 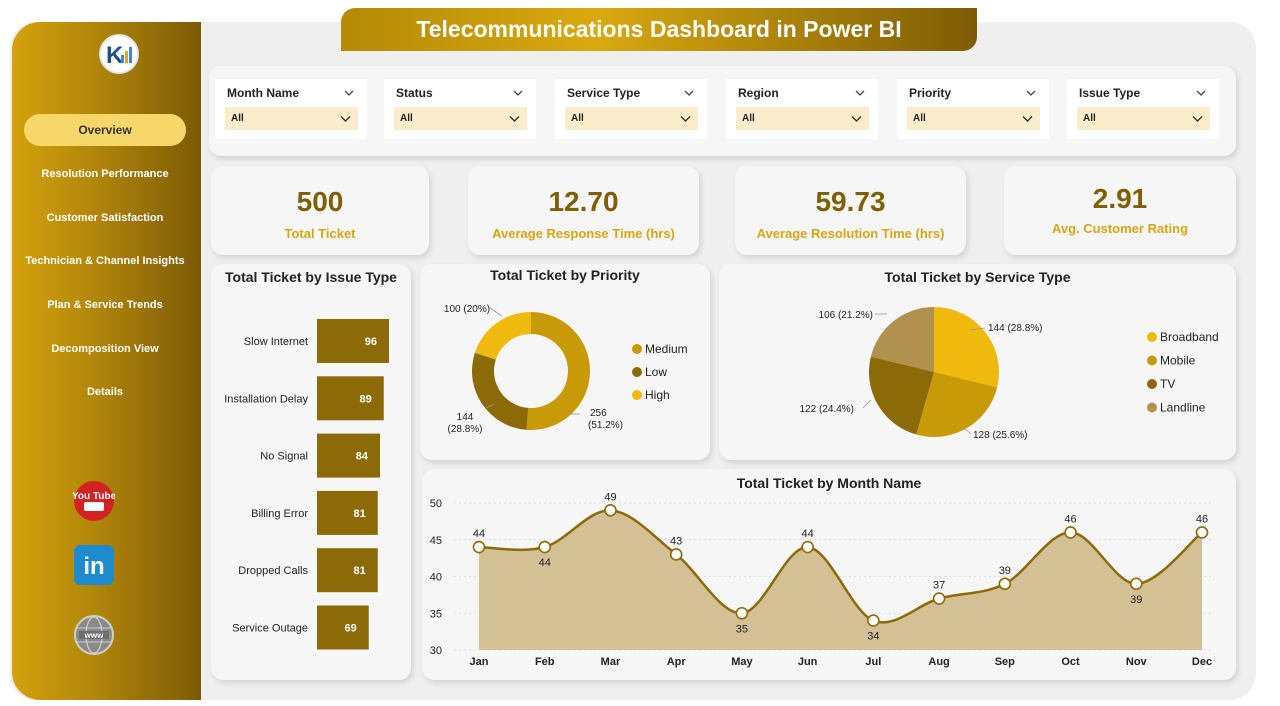 I want to click on bar-value-label: 69, so click(x=351, y=629).